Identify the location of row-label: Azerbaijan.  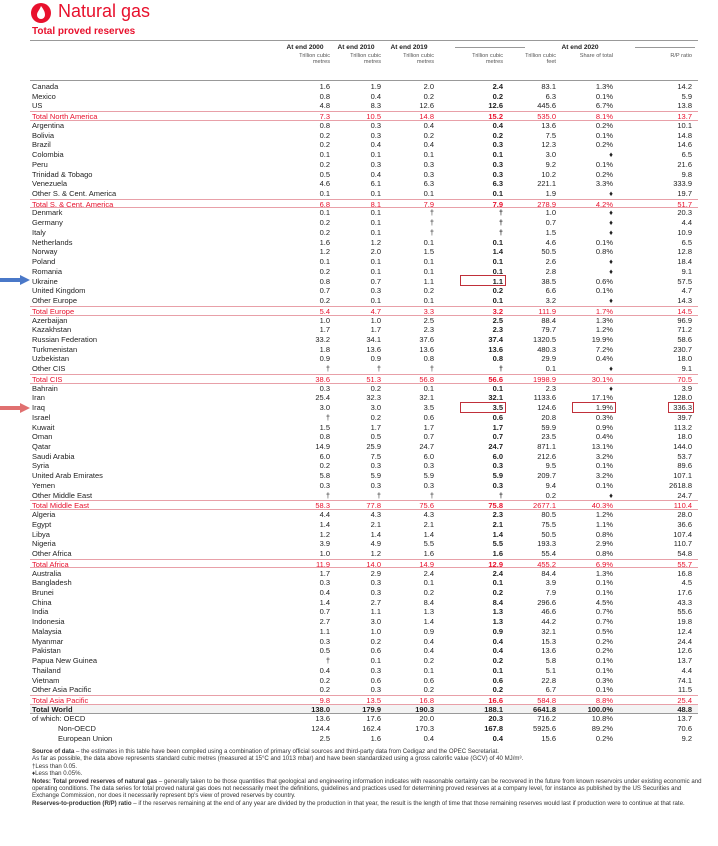
(50, 320).